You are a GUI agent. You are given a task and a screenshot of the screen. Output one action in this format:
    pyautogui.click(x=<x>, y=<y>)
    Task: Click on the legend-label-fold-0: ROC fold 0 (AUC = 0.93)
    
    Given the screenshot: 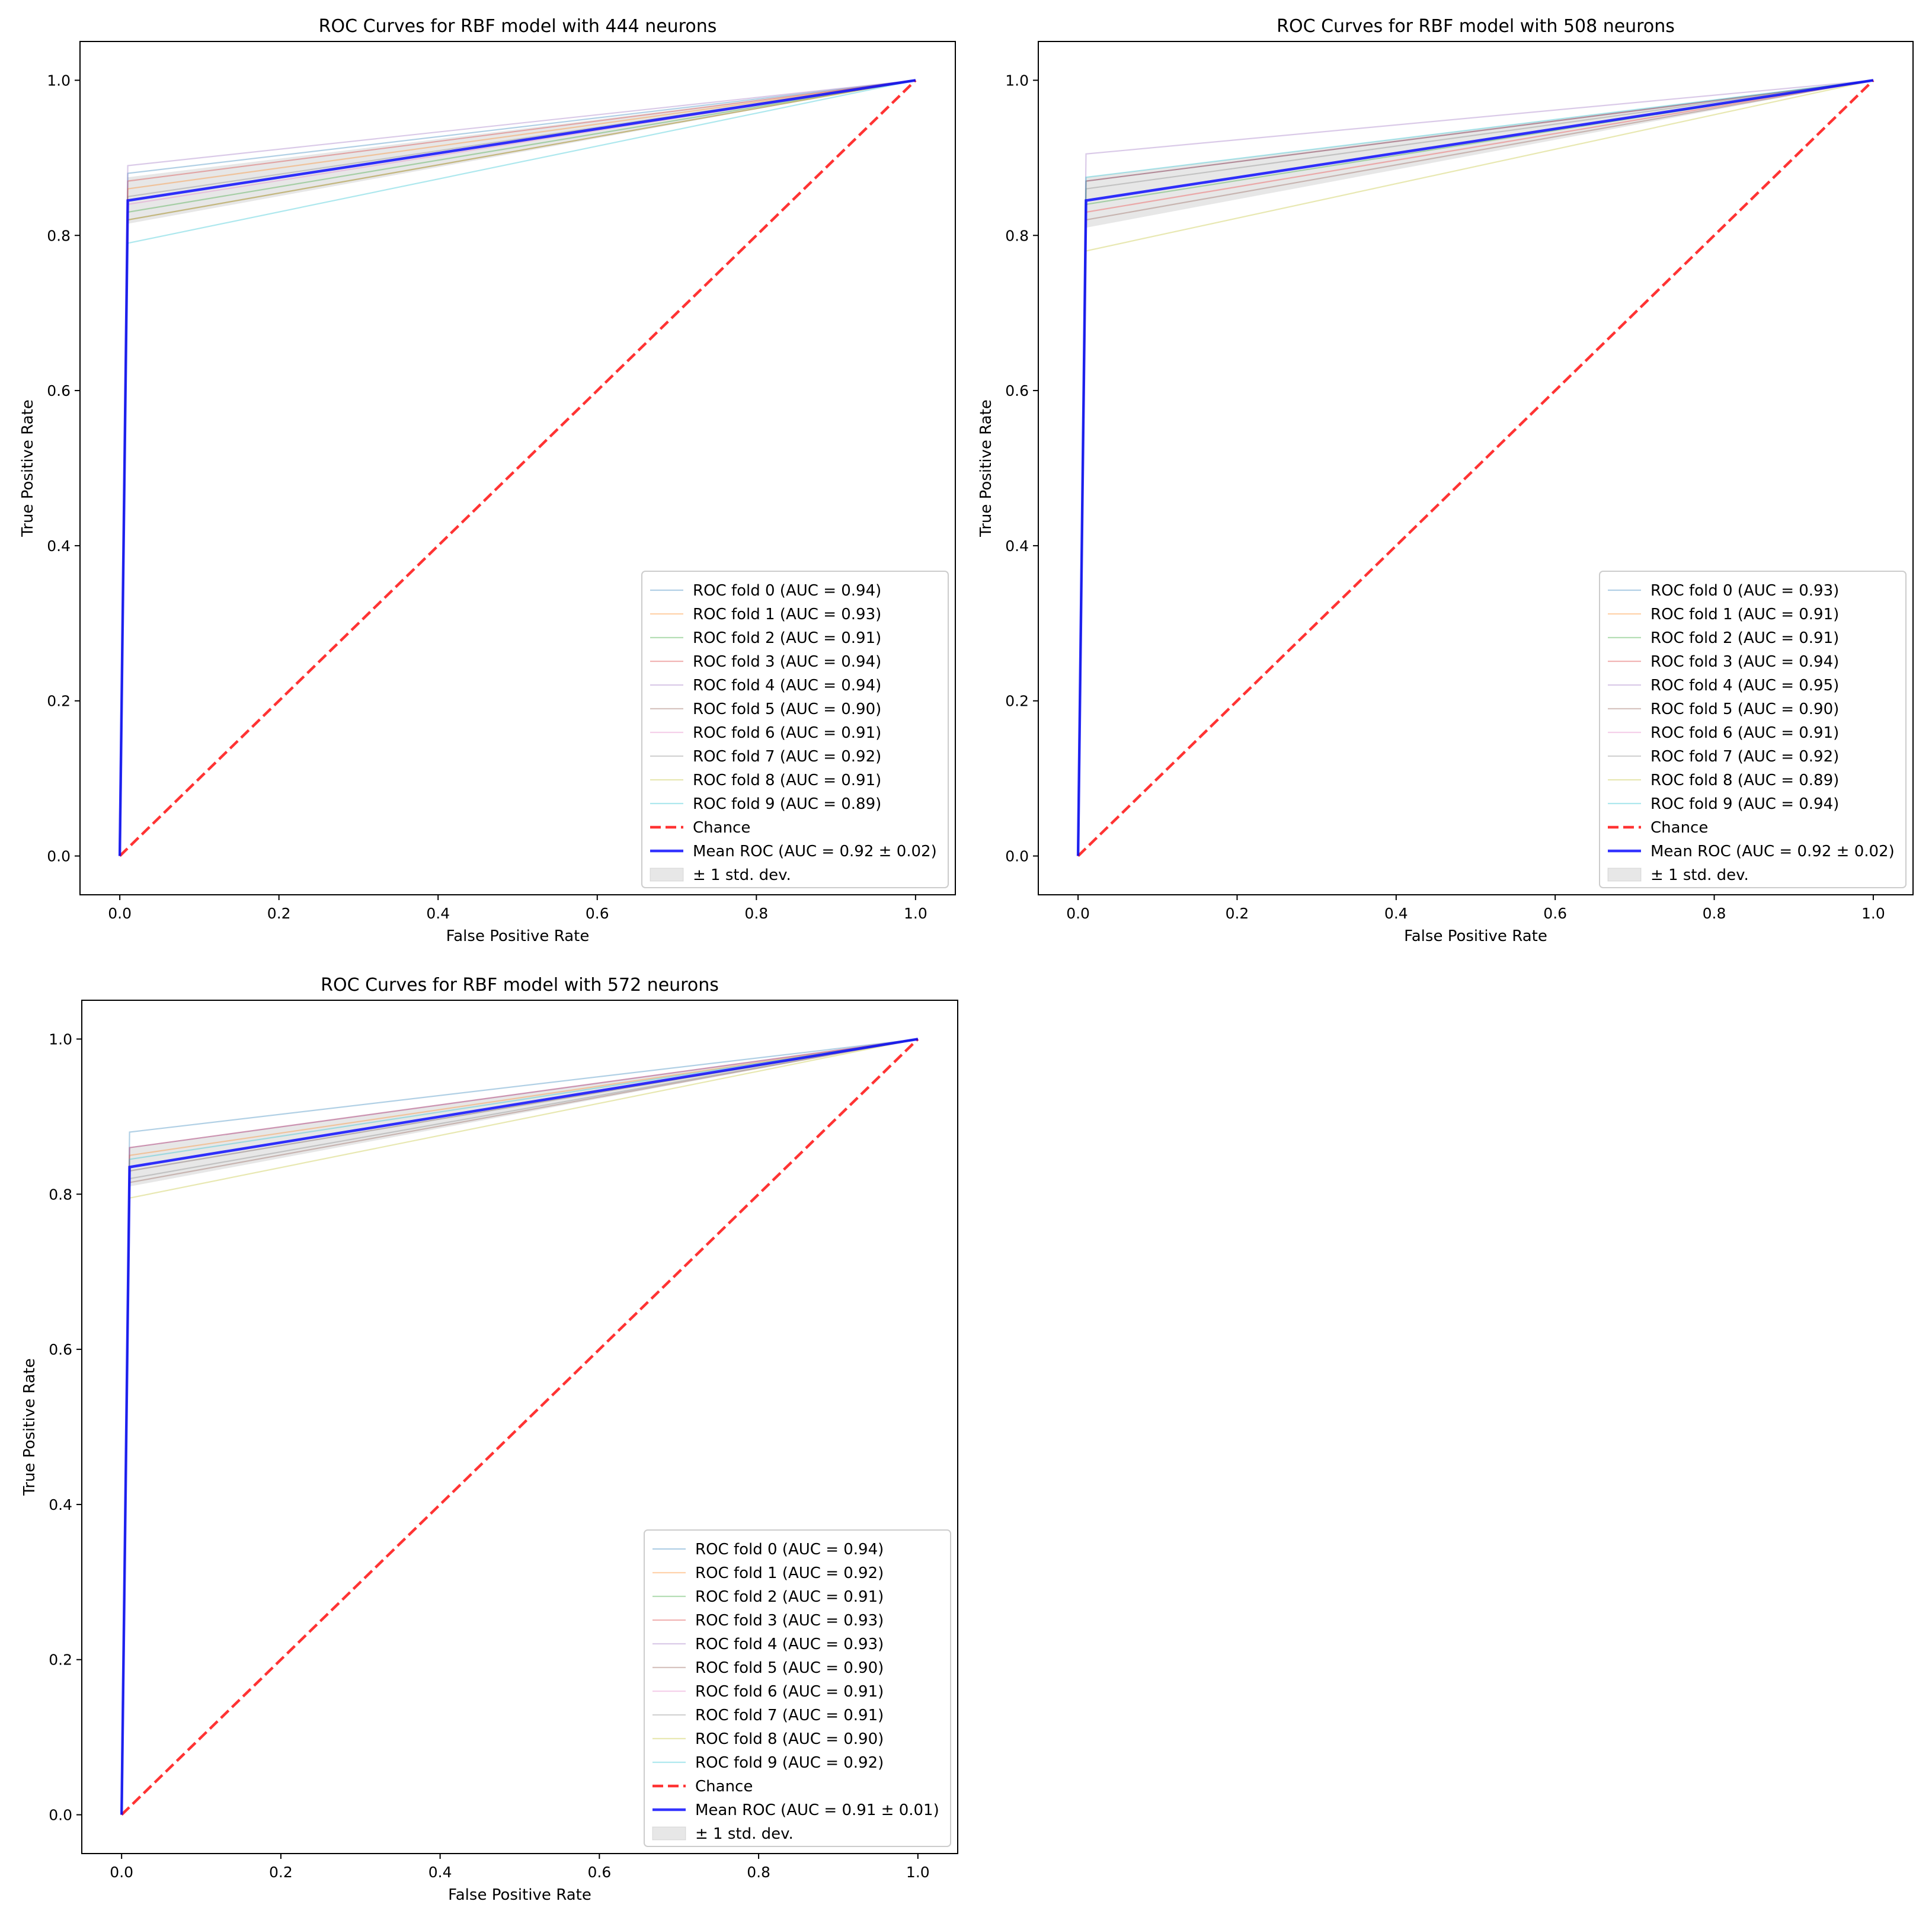 What is the action you would take?
    pyautogui.click(x=1744, y=591)
    